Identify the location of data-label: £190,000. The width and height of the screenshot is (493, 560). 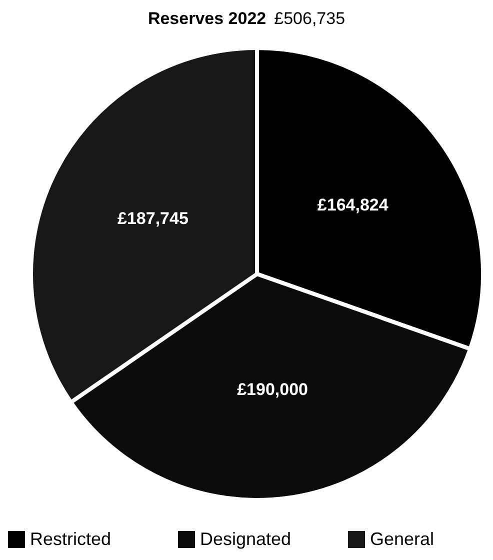
(272, 389).